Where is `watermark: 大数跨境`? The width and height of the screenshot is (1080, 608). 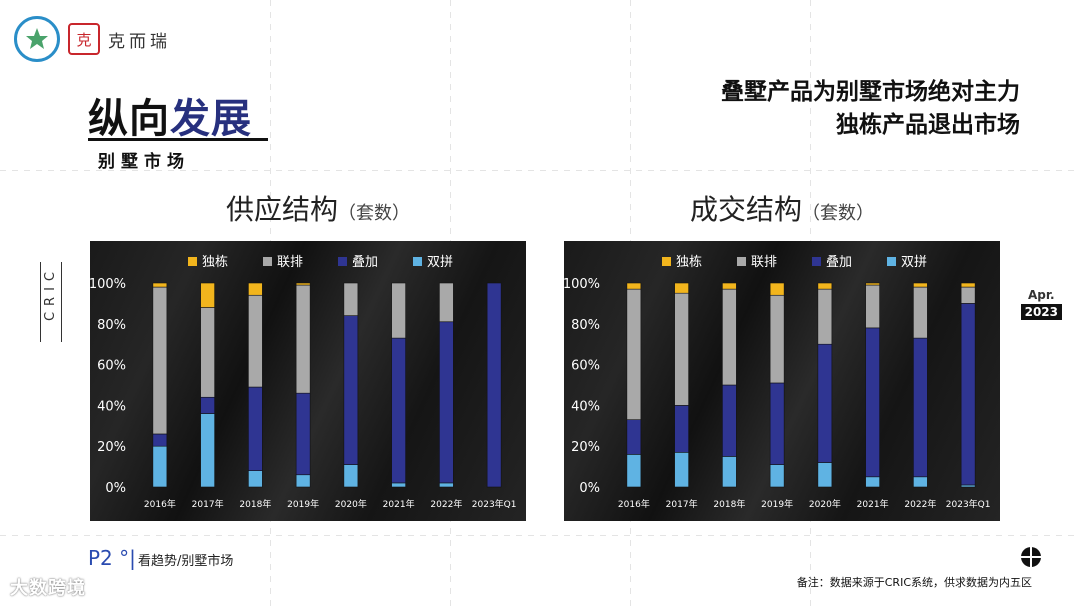
watermark: 大数跨境 is located at coordinates (48, 588).